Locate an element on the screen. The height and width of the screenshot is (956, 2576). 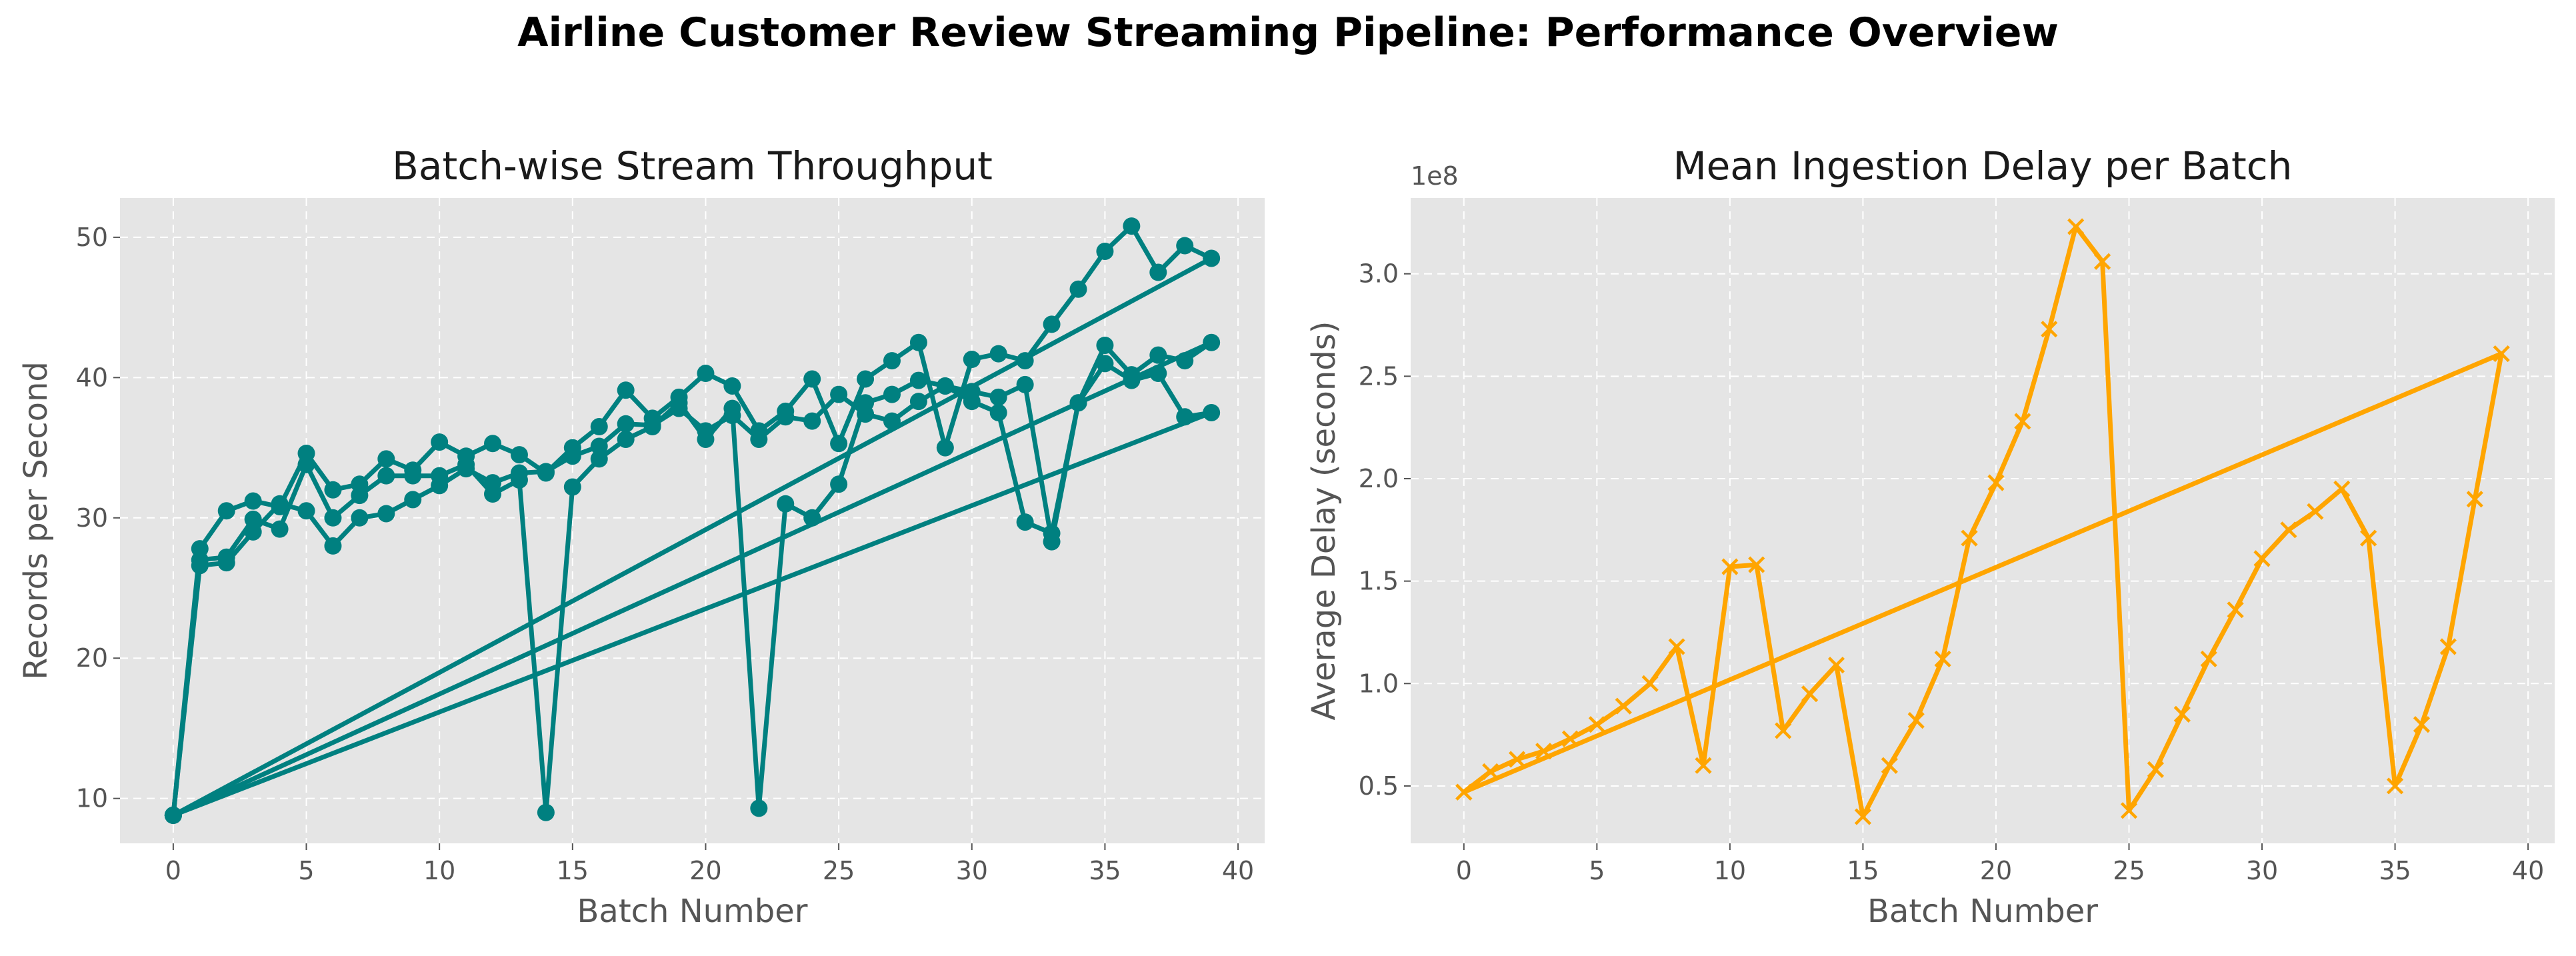
x-tick-label: 15 is located at coordinates (1863, 870).